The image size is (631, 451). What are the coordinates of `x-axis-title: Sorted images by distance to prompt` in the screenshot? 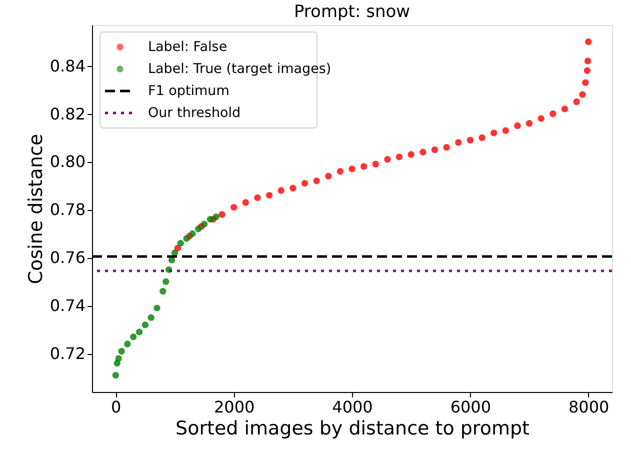 It's located at (353, 429).